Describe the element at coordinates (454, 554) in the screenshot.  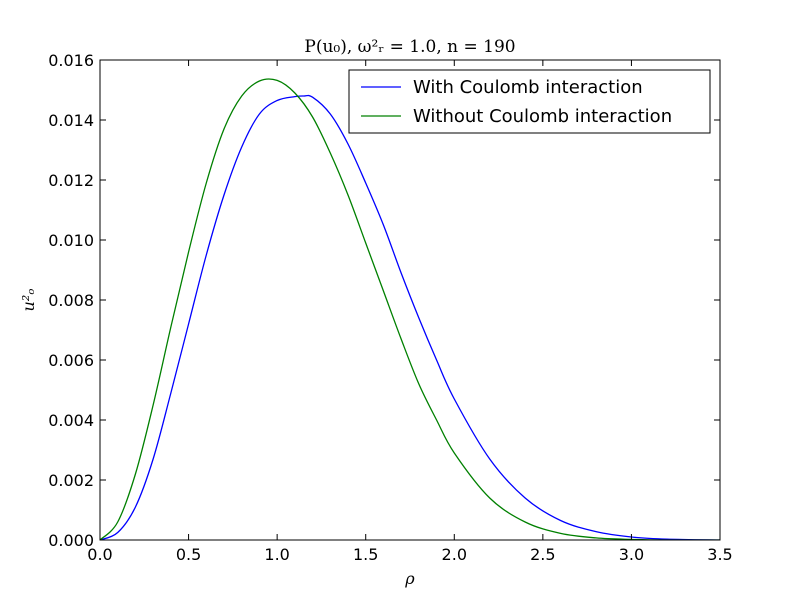
I see `x-tick-label: 2.0` at that location.